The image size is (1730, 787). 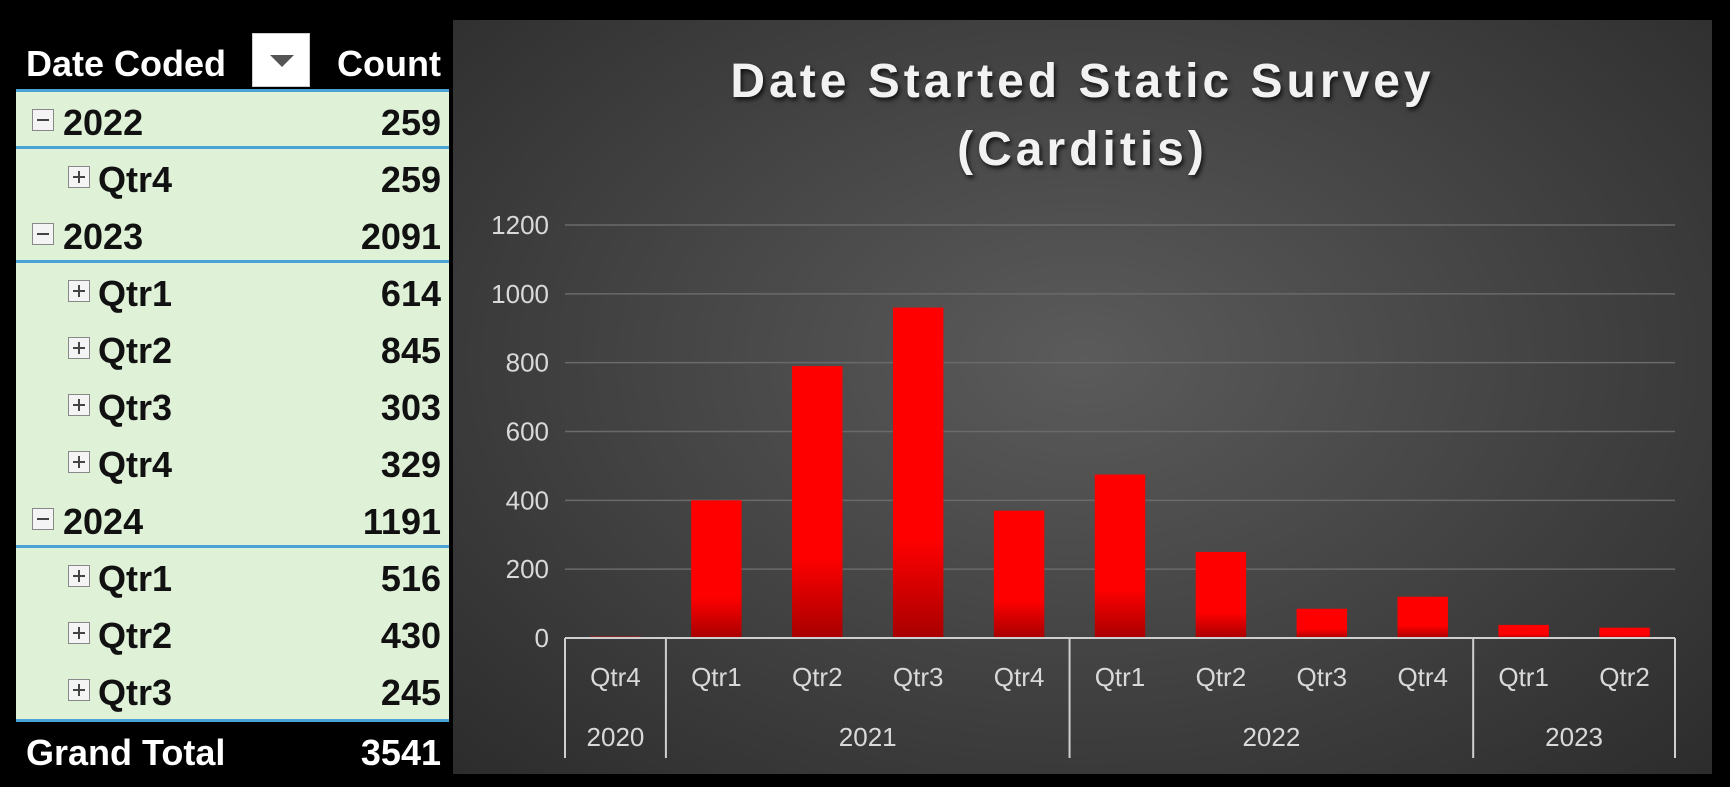 What do you see at coordinates (1082, 149) in the screenshot?
I see `chart-title-line2: (Carditis)` at bounding box center [1082, 149].